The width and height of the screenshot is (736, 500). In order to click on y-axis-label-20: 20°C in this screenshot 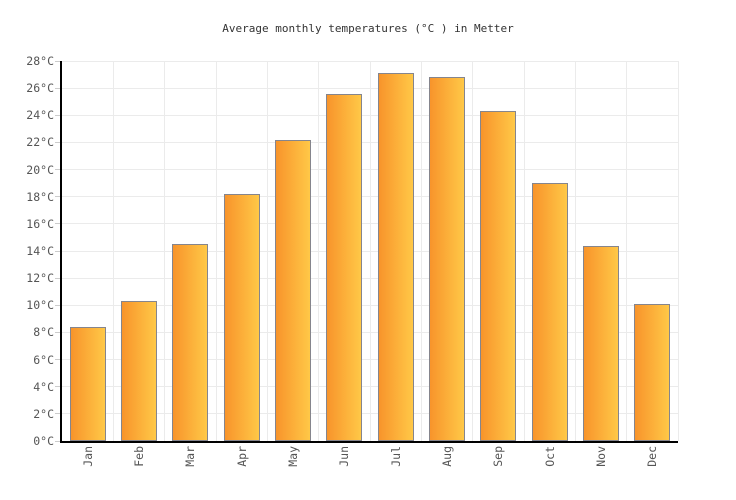, I will do `click(40, 169)`.